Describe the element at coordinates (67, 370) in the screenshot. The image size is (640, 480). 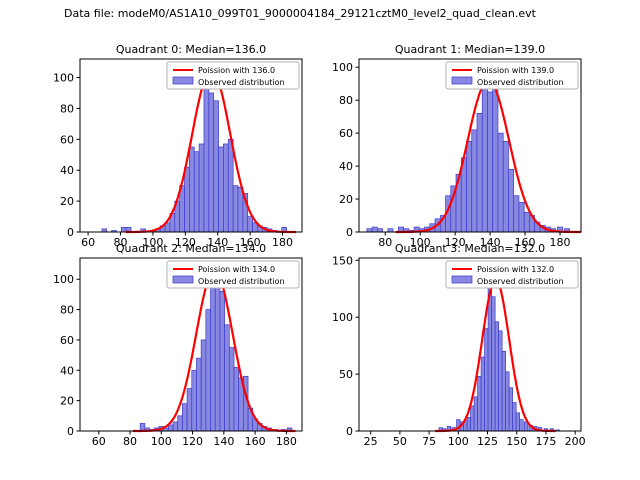
I see `y-tick-label: 40` at that location.